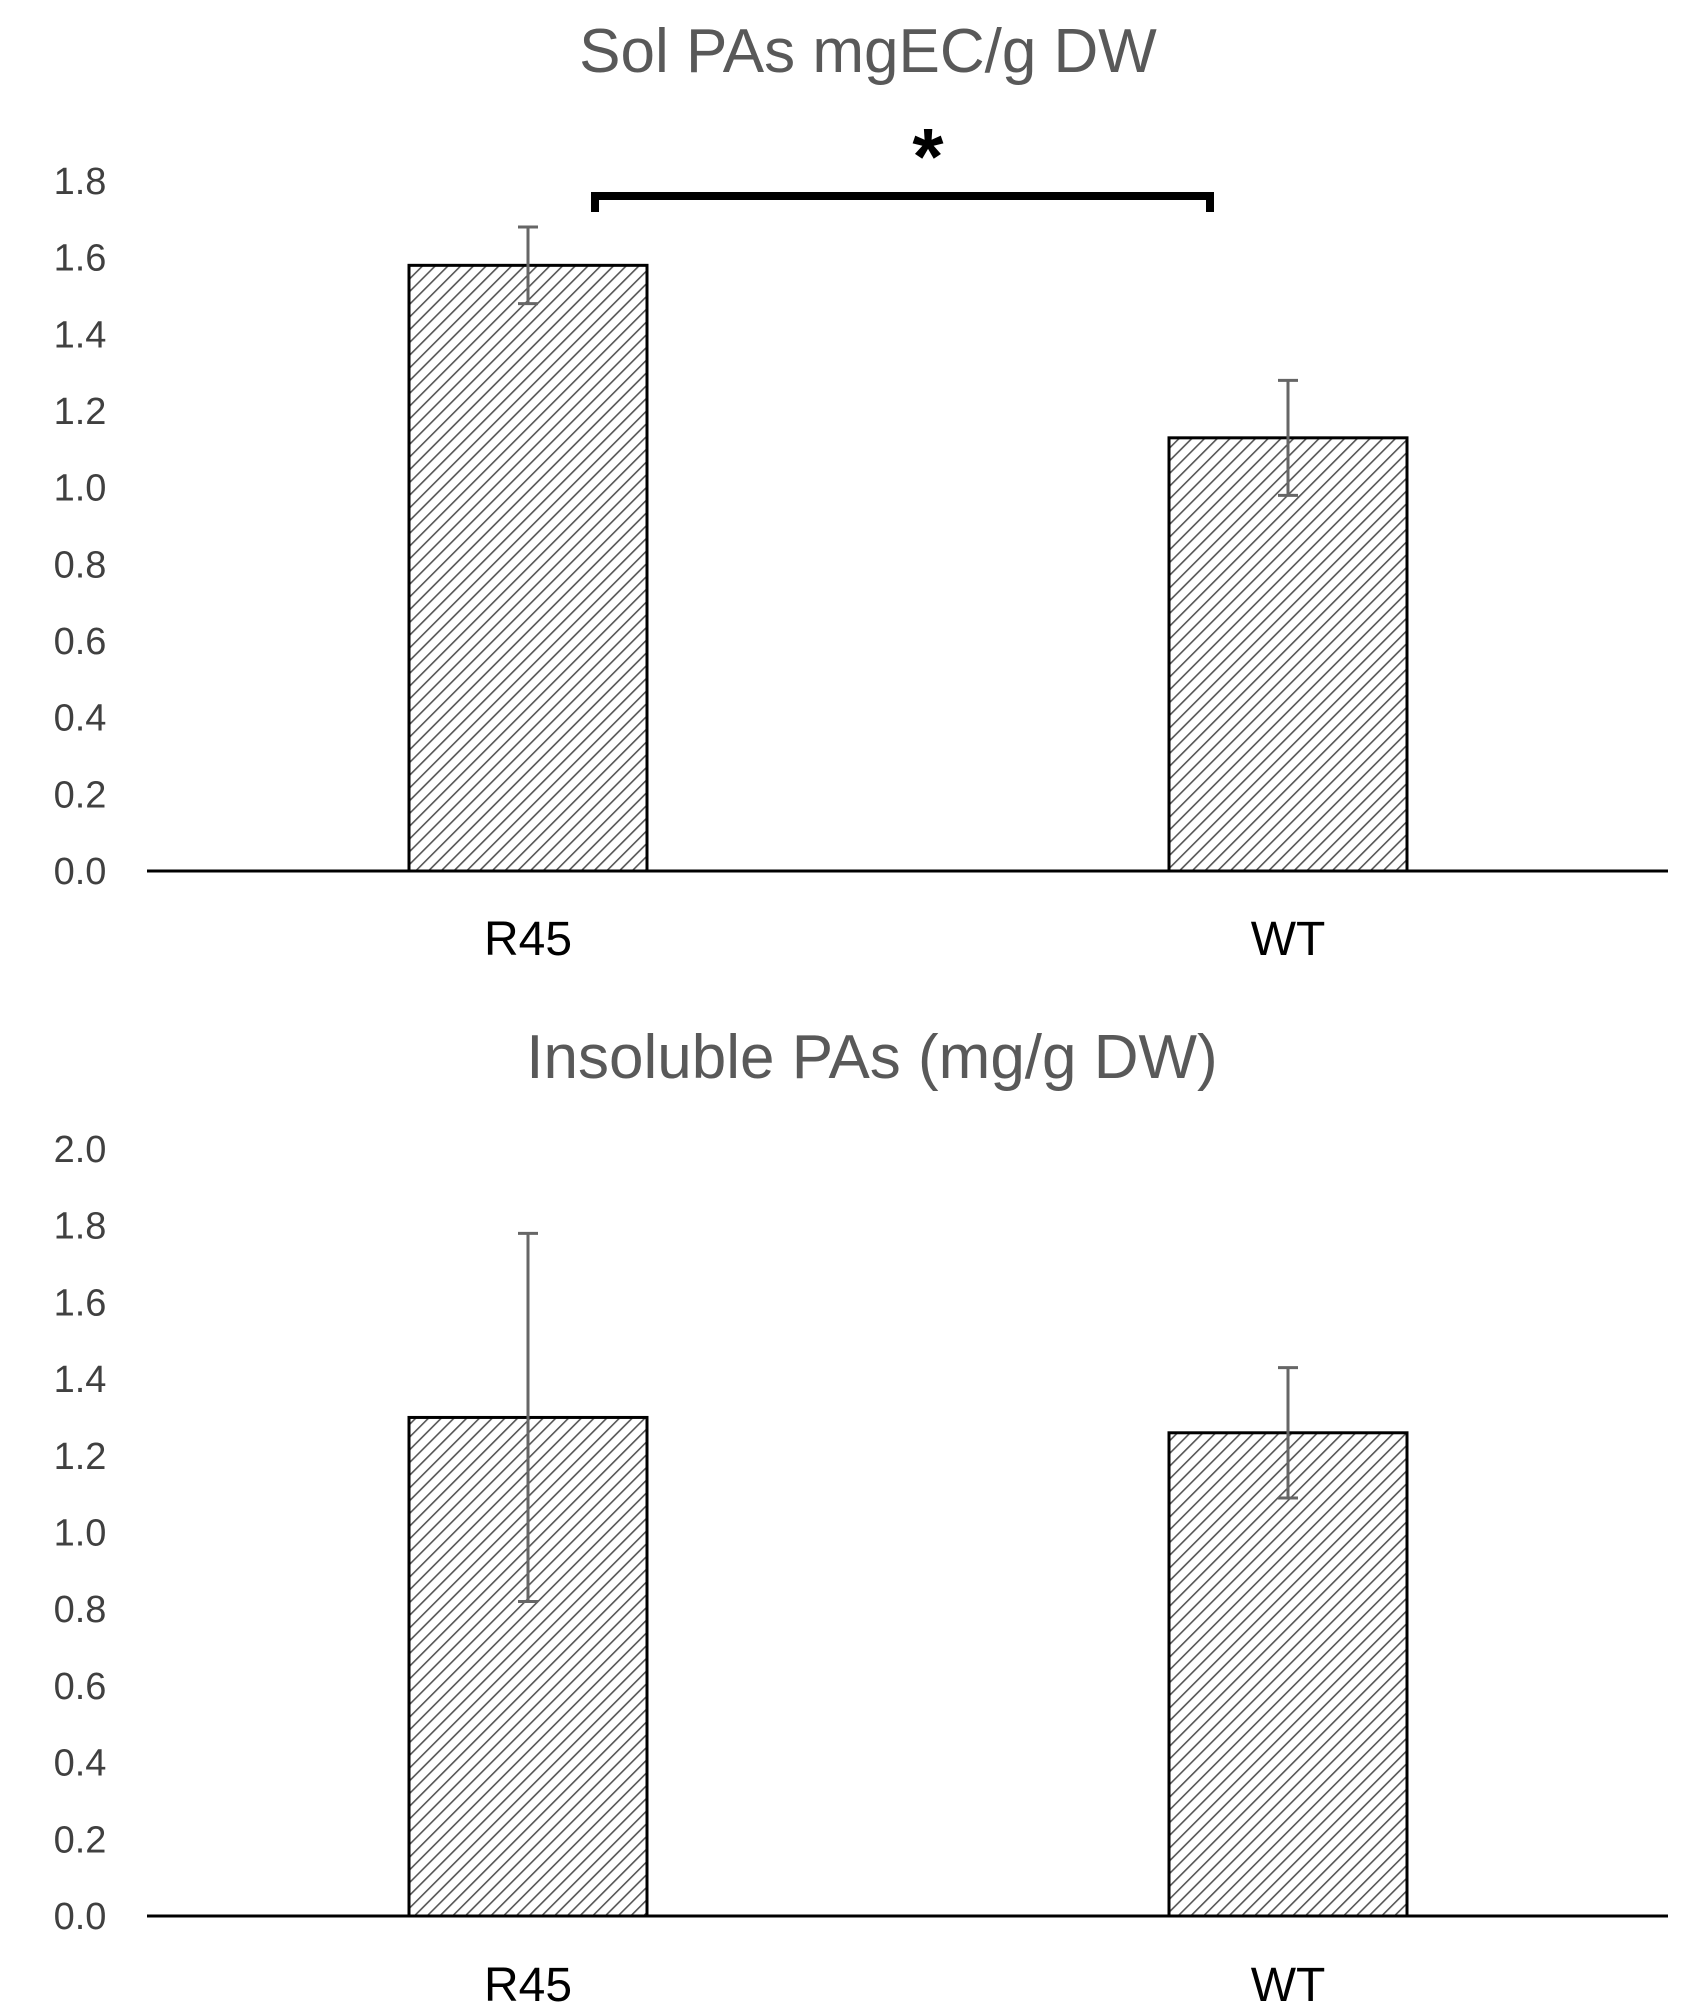  What do you see at coordinates (871, 1057) in the screenshot?
I see `chart-title: Insoluble PAs (mg/g DW)` at bounding box center [871, 1057].